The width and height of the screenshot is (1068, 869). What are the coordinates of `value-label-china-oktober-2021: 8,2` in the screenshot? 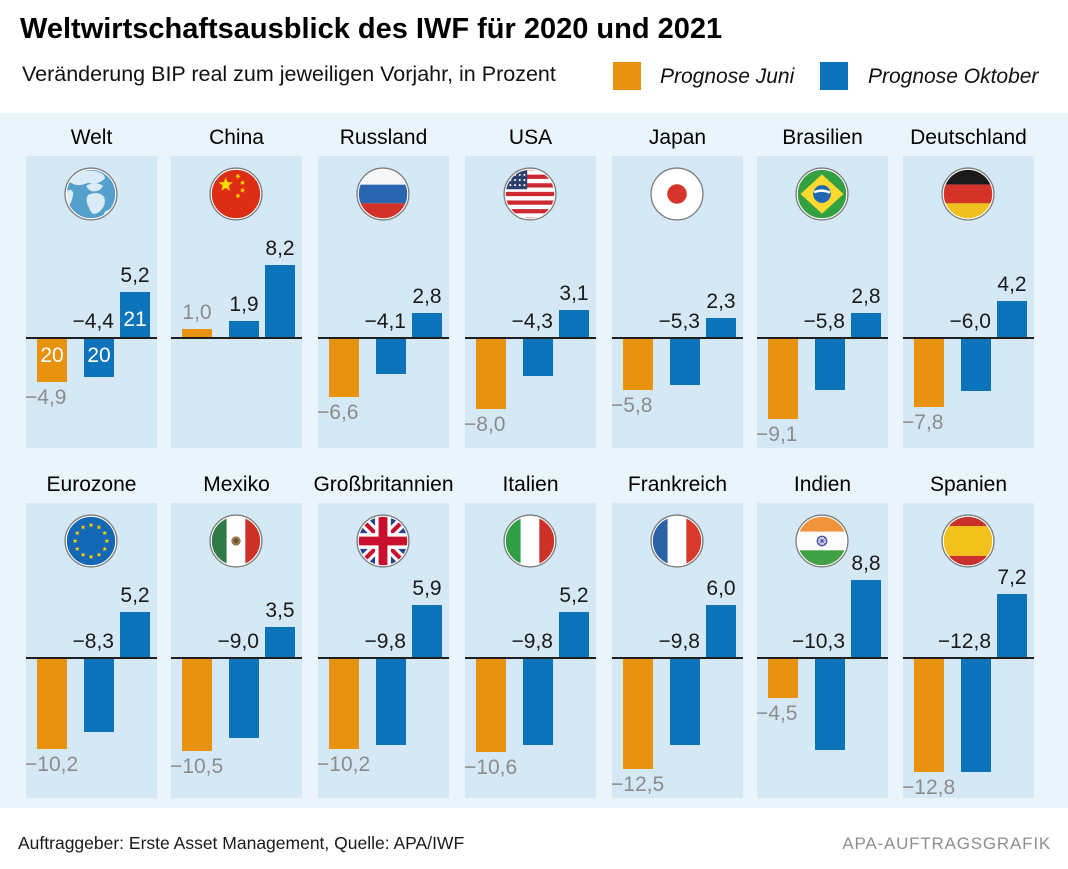 It's located at (280, 248).